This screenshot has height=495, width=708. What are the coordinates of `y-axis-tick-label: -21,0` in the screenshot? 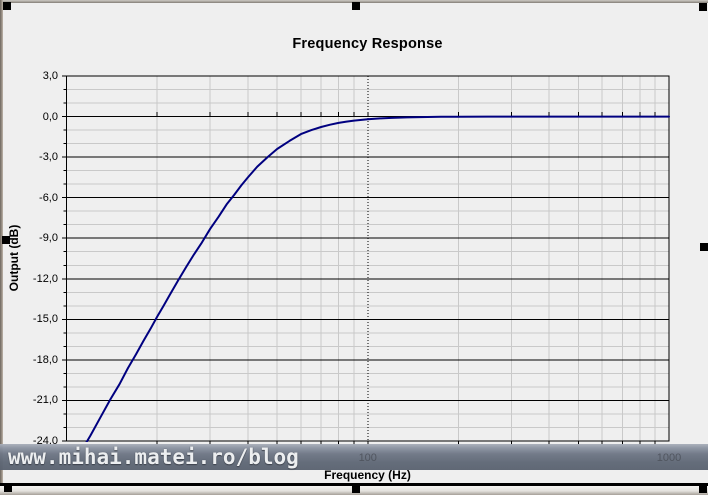 It's located at (45, 400).